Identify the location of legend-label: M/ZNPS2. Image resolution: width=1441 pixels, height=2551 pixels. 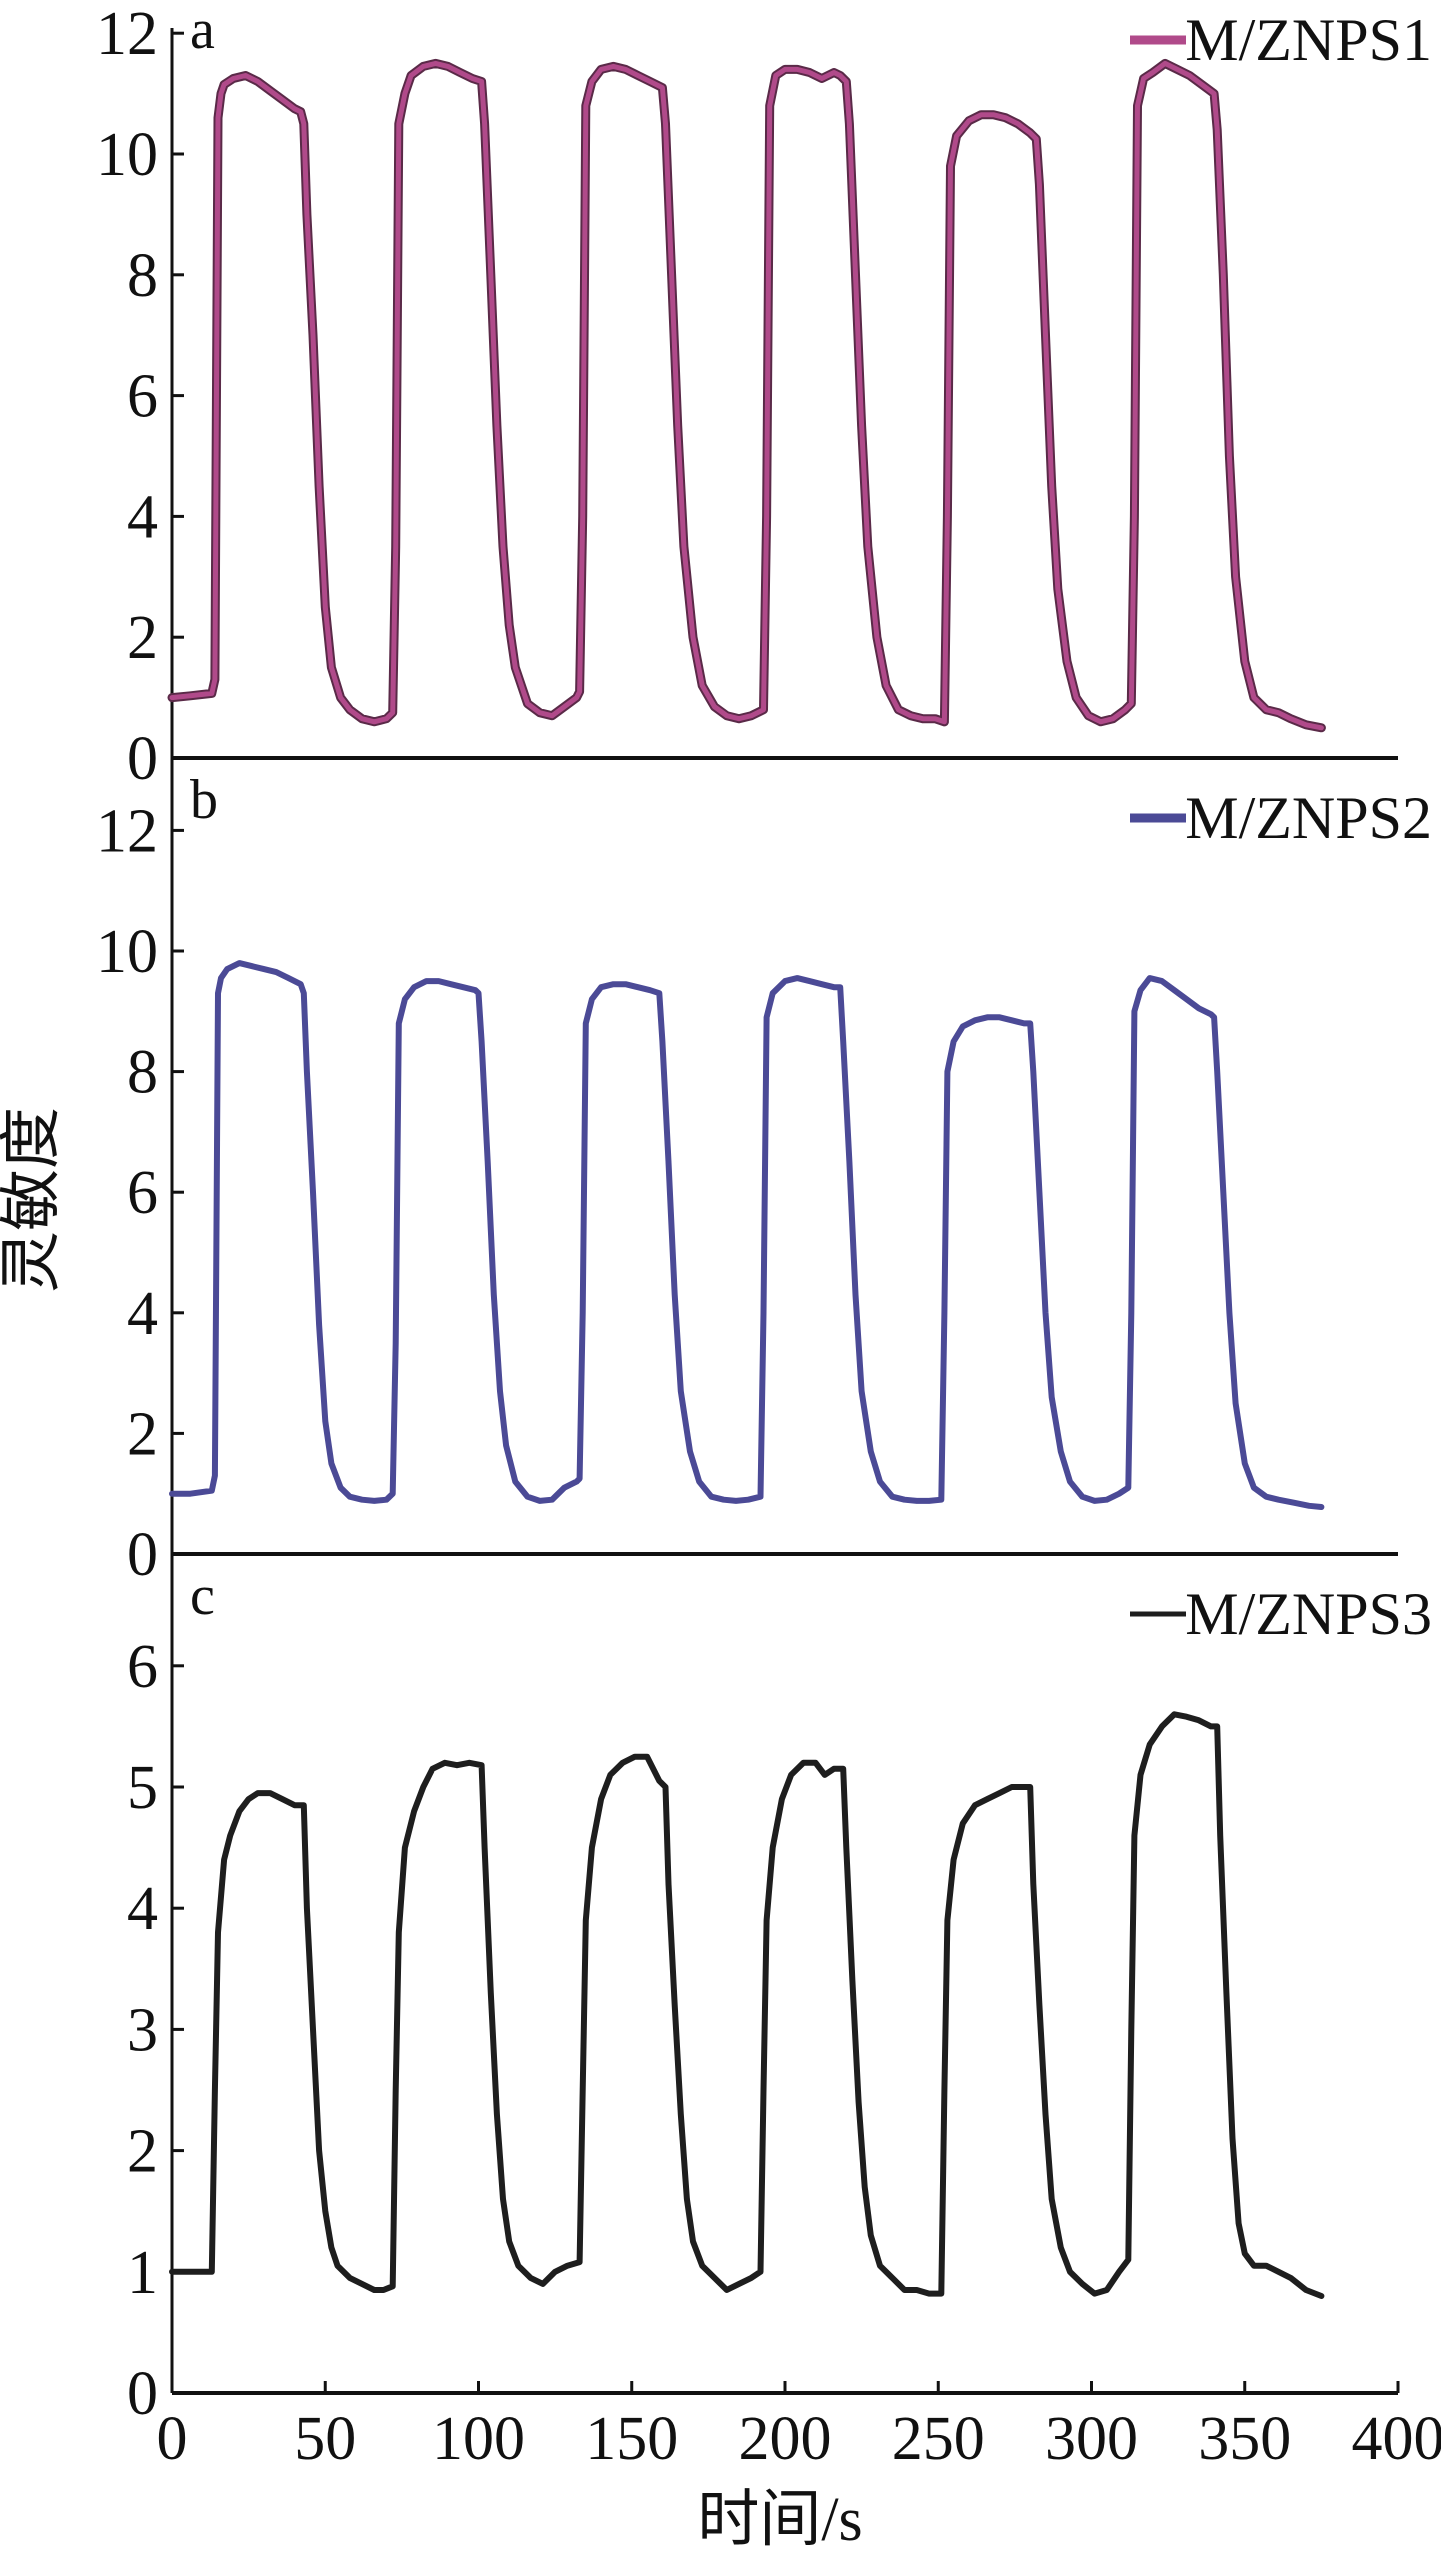
(1308, 818).